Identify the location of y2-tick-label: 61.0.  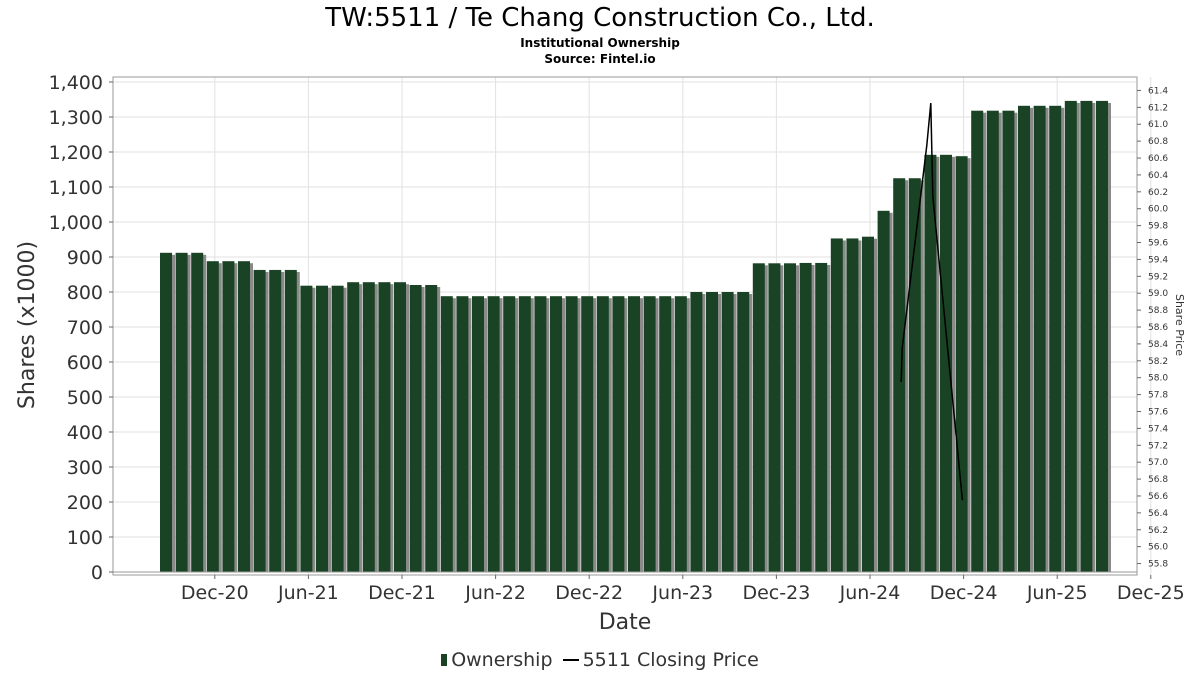
(1158, 125).